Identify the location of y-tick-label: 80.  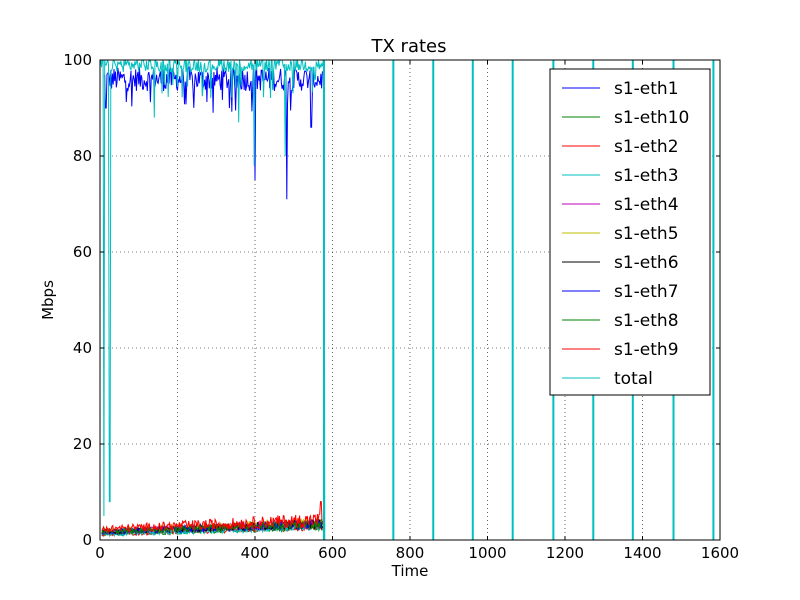
(82, 156).